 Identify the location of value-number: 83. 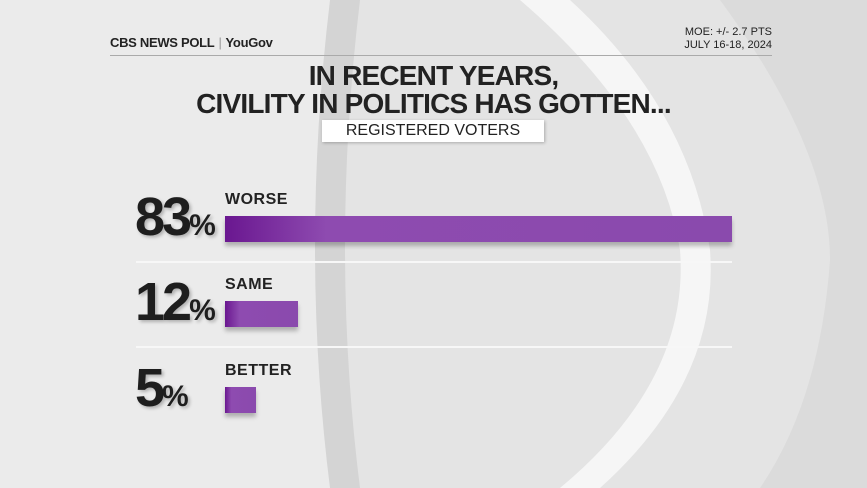
(163, 217).